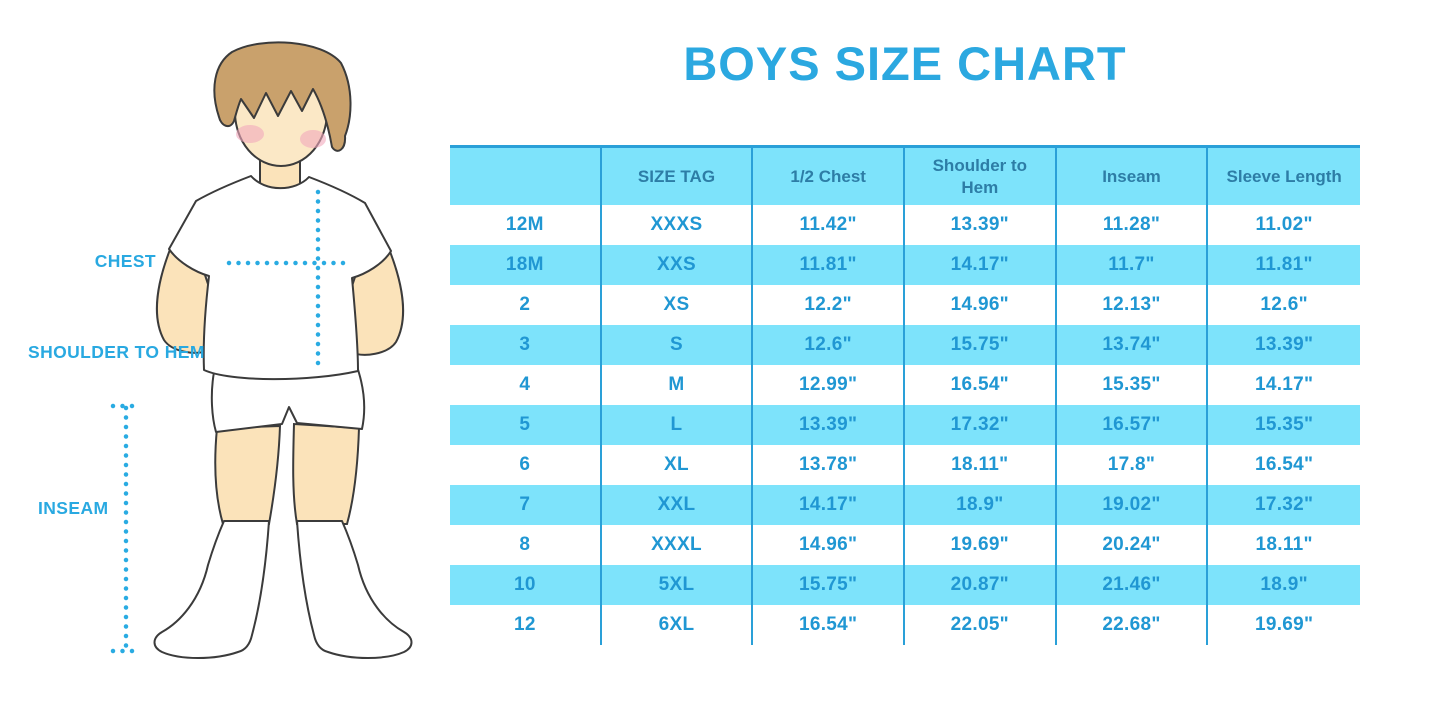 Image resolution: width=1445 pixels, height=723 pixels. What do you see at coordinates (1133, 465) in the screenshot?
I see `value-cell: 17.8"` at bounding box center [1133, 465].